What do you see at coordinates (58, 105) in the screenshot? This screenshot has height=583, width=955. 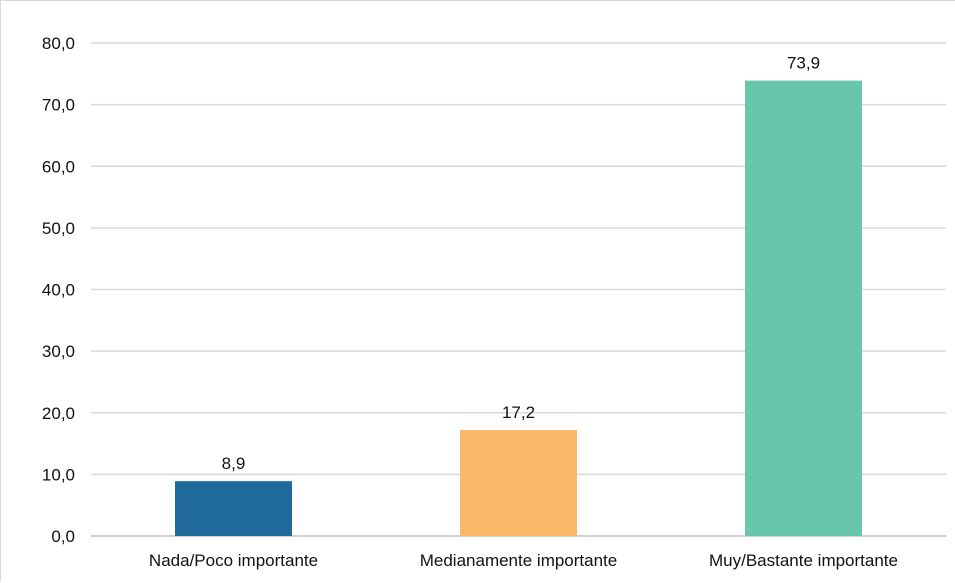 I see `y-tick-label: 70,0` at bounding box center [58, 105].